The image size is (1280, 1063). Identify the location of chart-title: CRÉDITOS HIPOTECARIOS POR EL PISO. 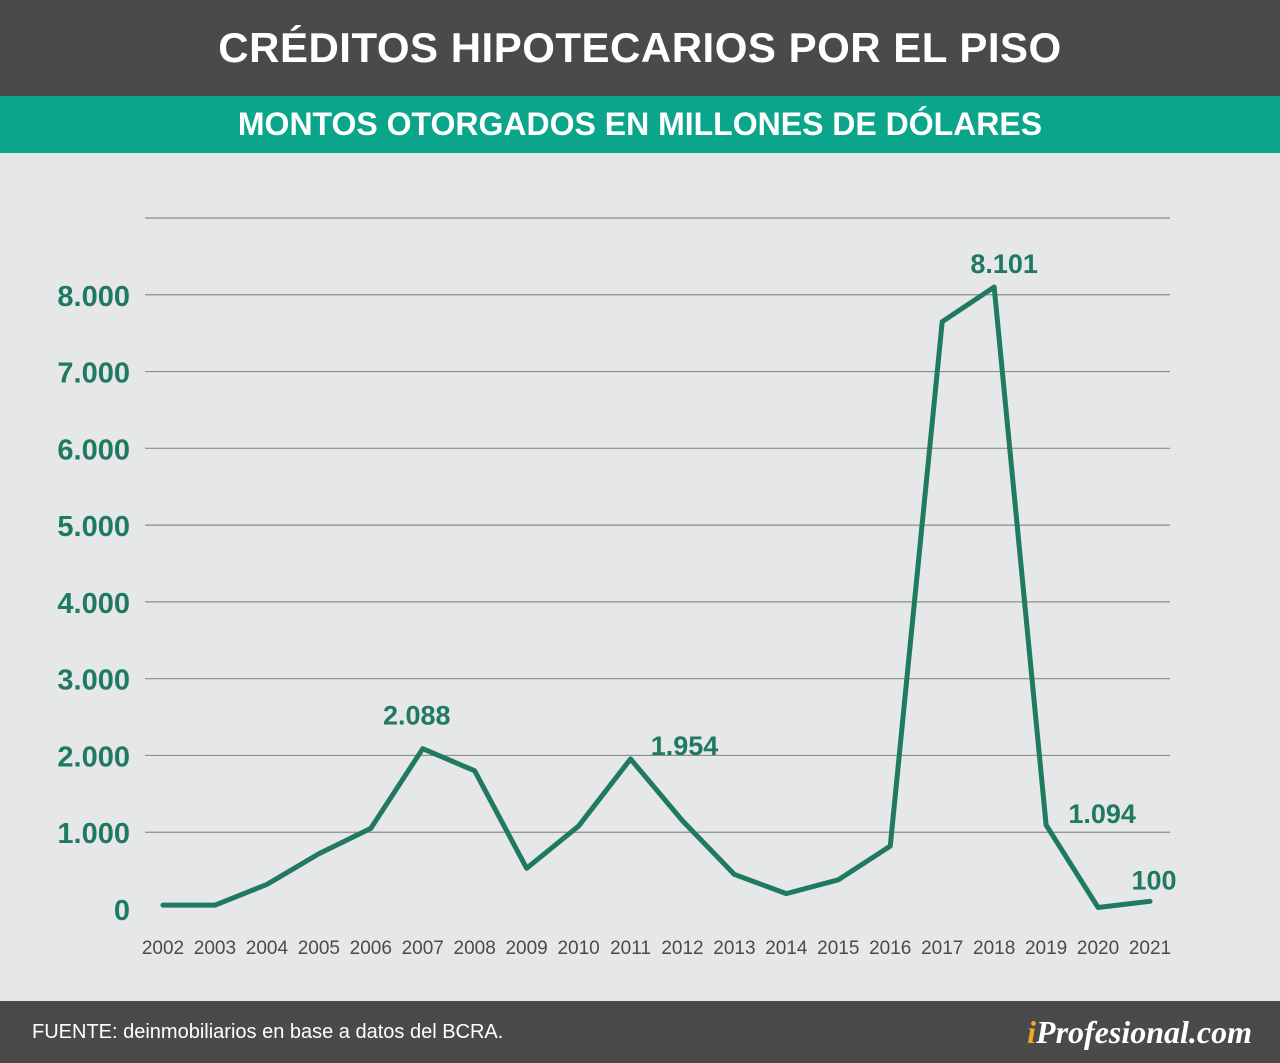
(640, 48).